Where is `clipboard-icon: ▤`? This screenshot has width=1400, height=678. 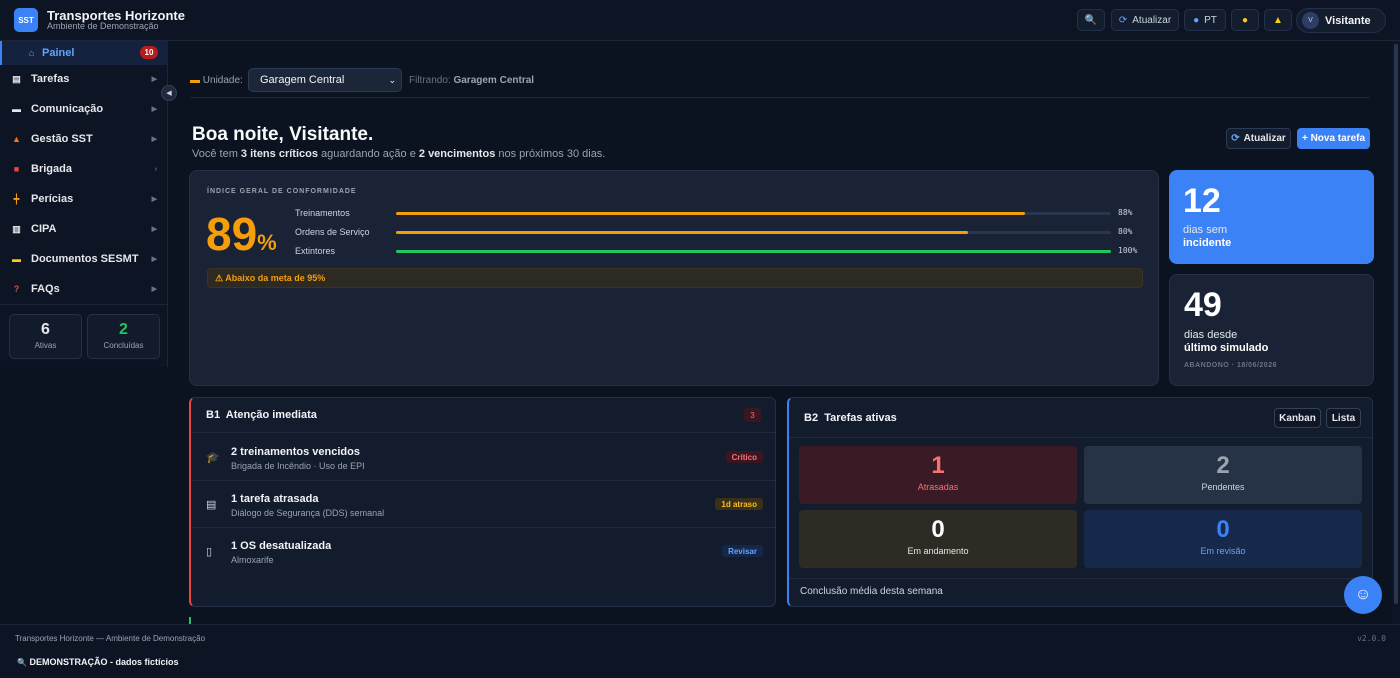 clipboard-icon: ▤ is located at coordinates (16, 78).